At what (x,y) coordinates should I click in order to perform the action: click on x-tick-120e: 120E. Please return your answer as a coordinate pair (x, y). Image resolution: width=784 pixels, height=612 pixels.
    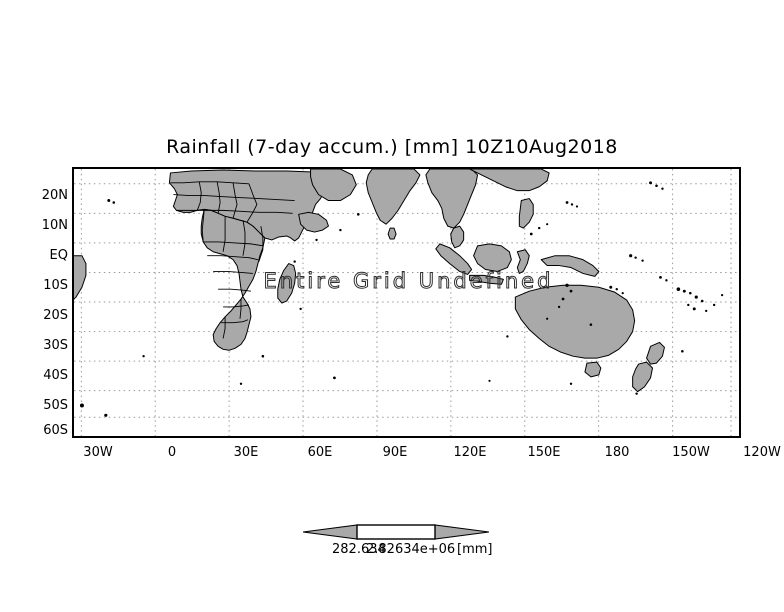
    Looking at the image, I should click on (470, 452).